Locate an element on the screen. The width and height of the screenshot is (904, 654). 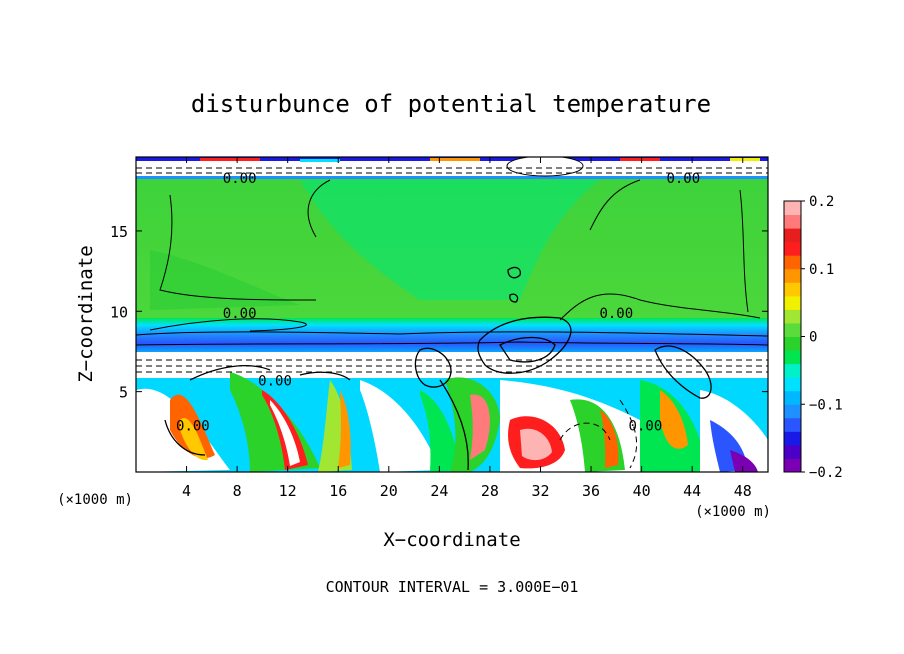
z-tick-label: 5 is located at coordinates (123, 393).